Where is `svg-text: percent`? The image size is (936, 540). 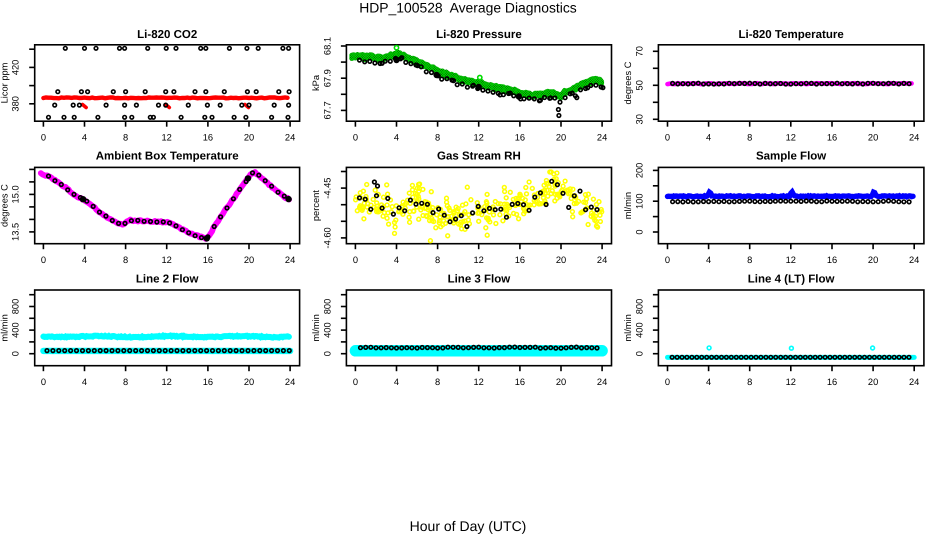
svg-text: percent is located at coordinates (316, 205).